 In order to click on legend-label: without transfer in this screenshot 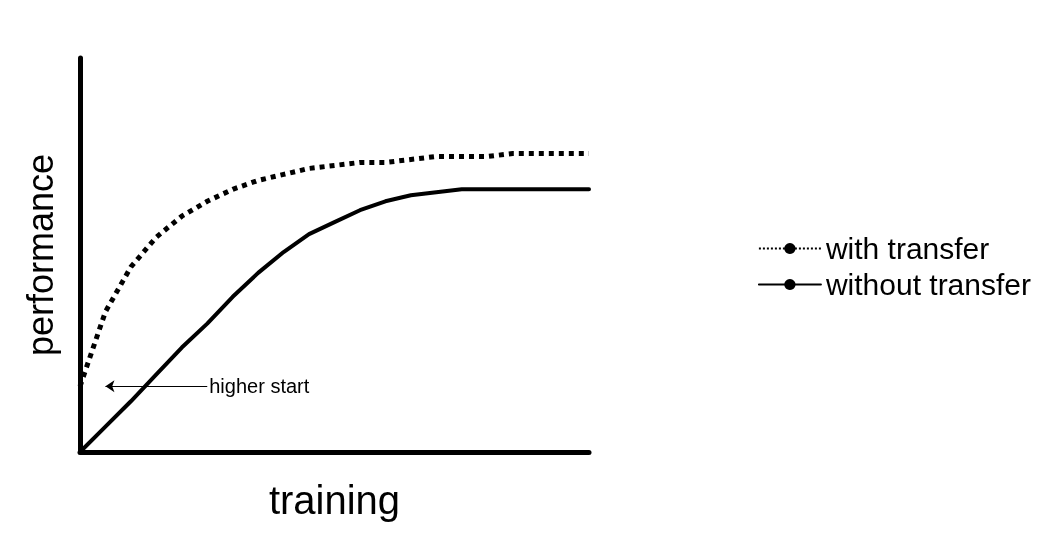, I will do `click(928, 284)`.